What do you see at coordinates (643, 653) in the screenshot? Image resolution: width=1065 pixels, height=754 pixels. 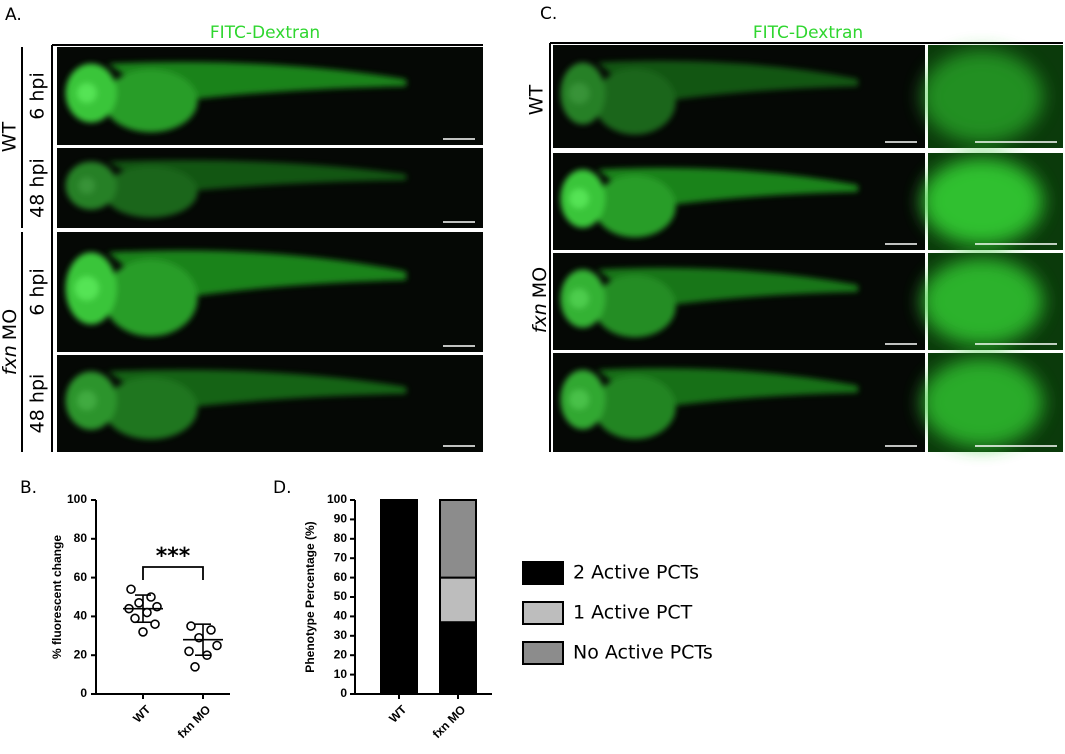 I see `legend-label: No Active PCTs` at bounding box center [643, 653].